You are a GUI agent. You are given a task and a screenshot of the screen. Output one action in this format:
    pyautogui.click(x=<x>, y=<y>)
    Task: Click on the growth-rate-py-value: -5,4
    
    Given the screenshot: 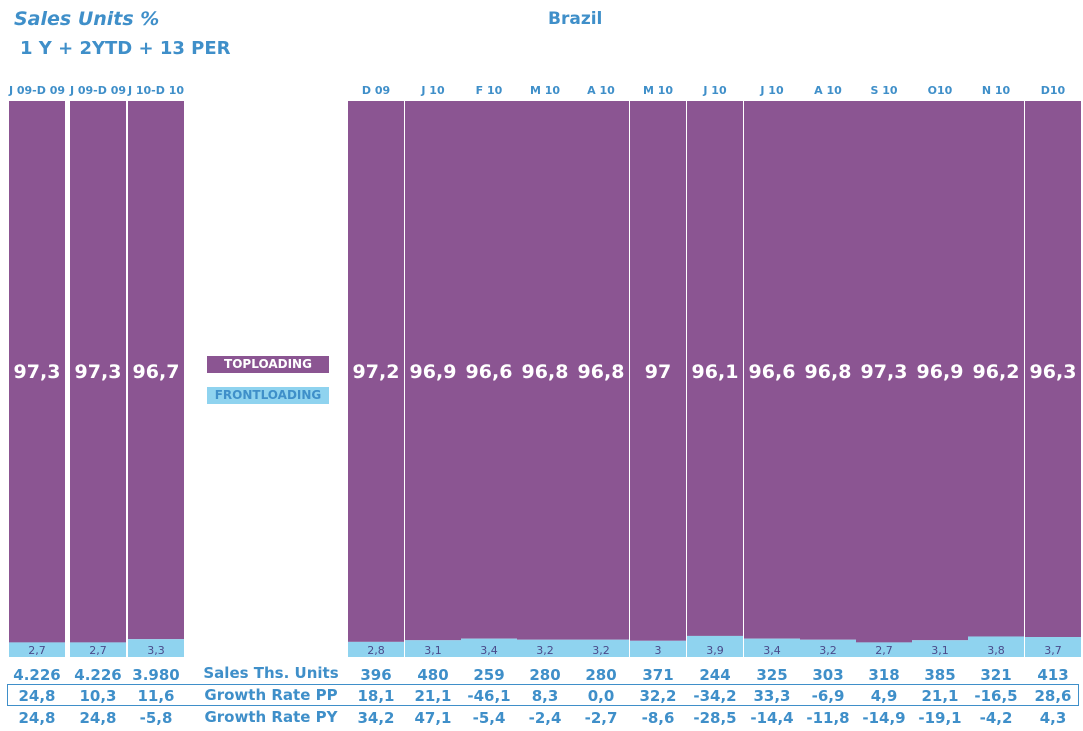 What is the action you would take?
    pyautogui.click(x=489, y=718)
    